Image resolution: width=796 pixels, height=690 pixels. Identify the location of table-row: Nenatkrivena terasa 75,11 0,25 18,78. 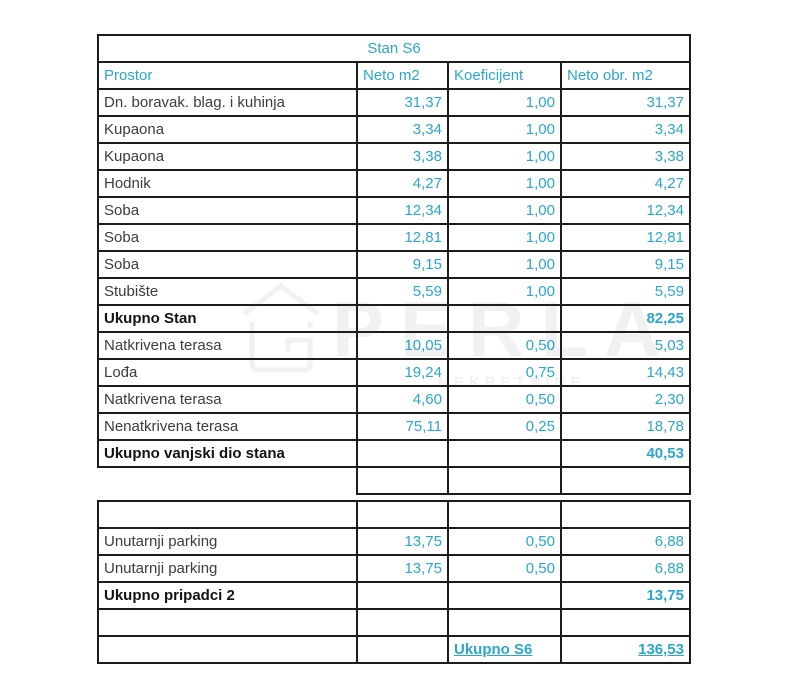
(394, 426).